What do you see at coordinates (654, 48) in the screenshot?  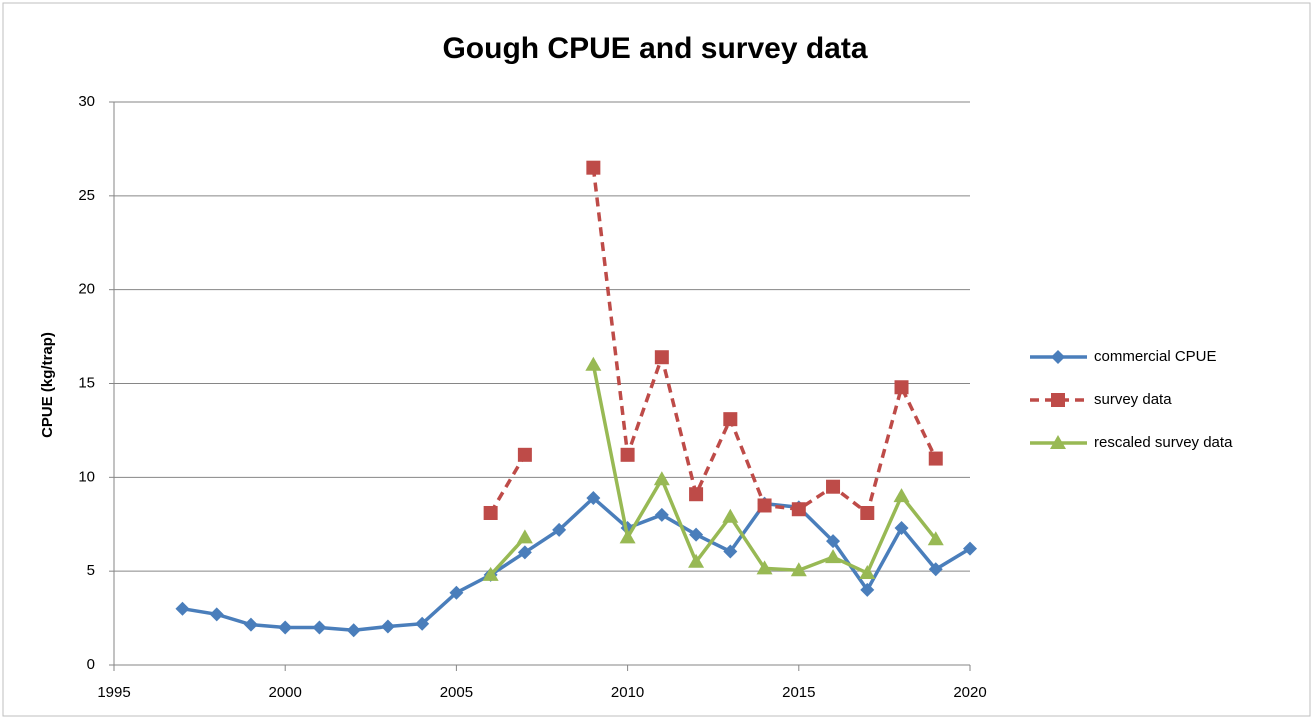 I see `chart-title: Gough CPUE and survey data` at bounding box center [654, 48].